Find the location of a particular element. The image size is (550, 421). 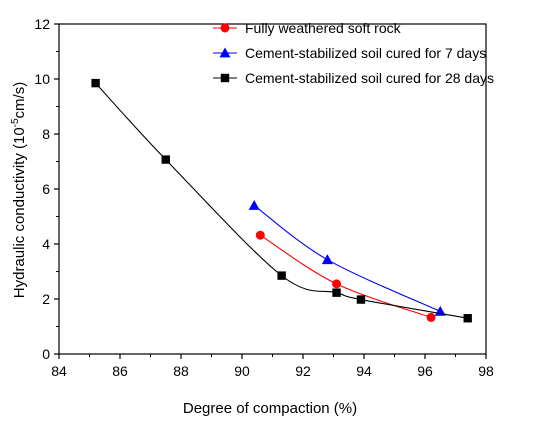

y-axis-title-main: Hydraulic conductivity (10 is located at coordinates (19, 212).